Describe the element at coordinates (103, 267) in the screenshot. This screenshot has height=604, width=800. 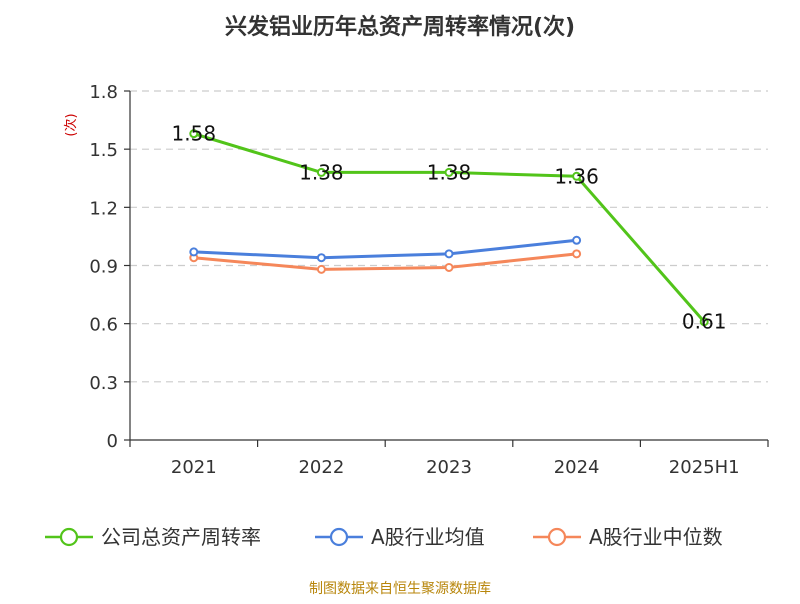
I see `y-tick-label: 0.9` at that location.